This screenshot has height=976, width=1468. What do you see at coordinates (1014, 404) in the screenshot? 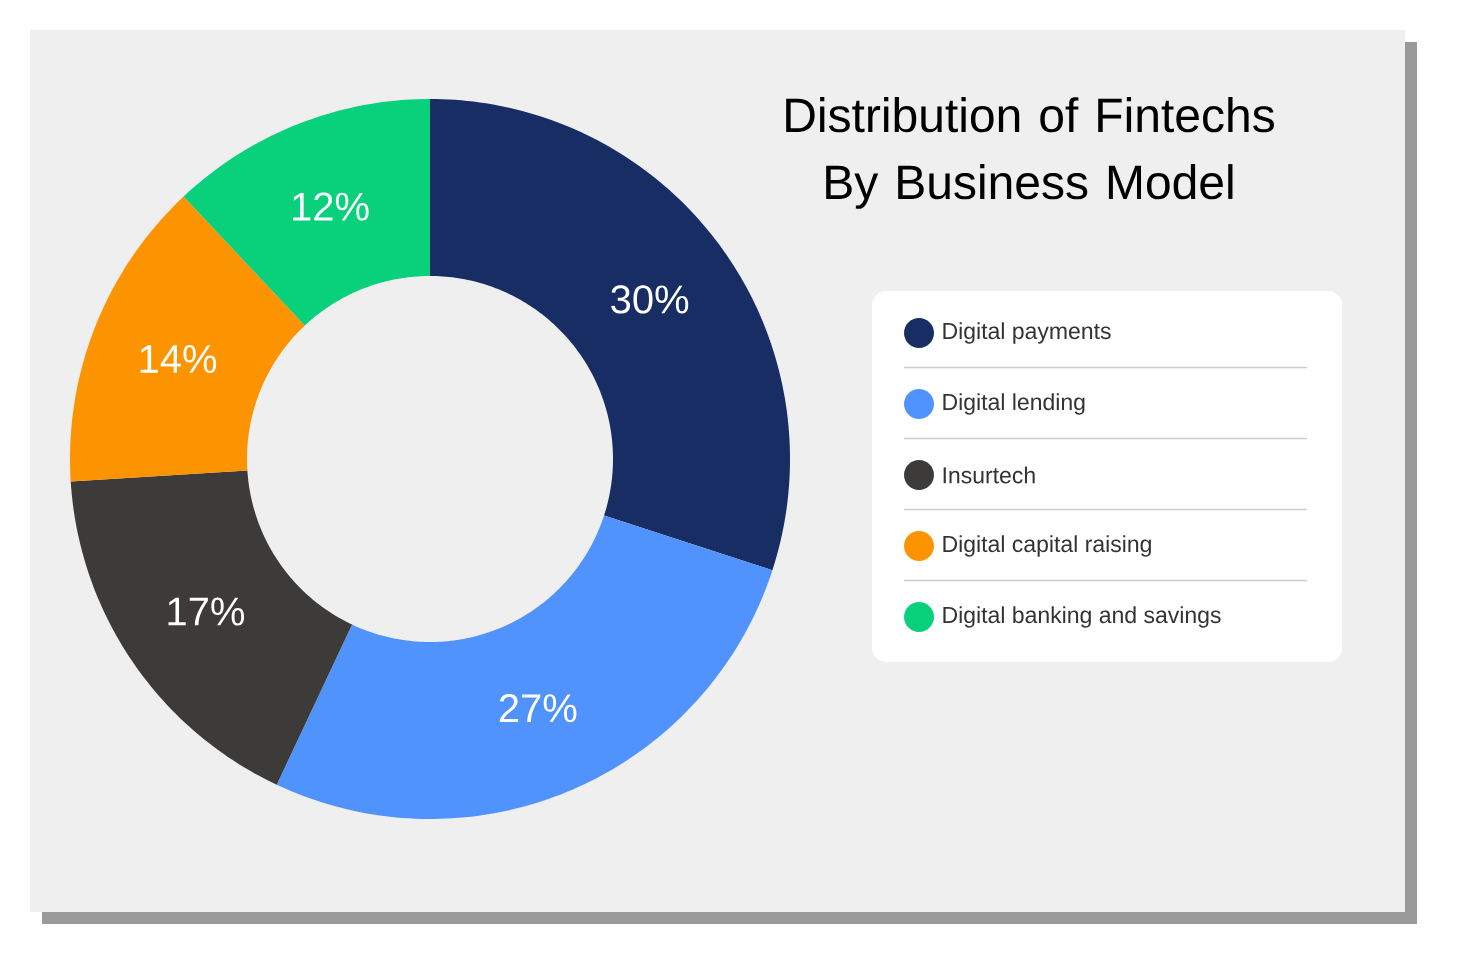
I see `legend-label: Digital lending` at bounding box center [1014, 404].